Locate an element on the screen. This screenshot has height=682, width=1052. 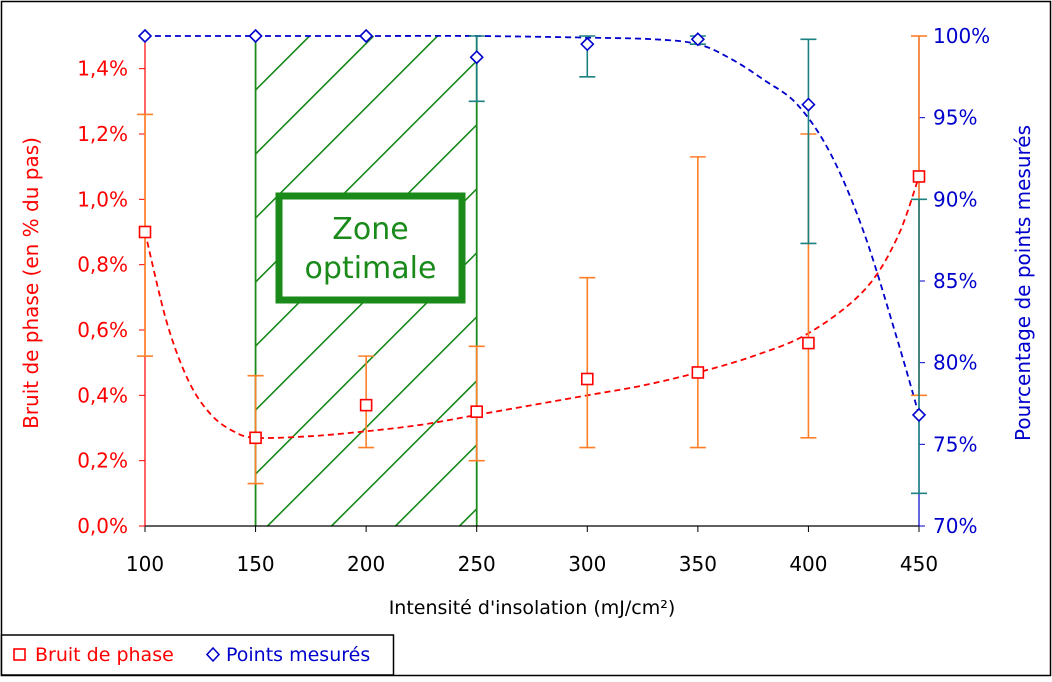
legend-label-points: Points mesurés is located at coordinates (298, 655).